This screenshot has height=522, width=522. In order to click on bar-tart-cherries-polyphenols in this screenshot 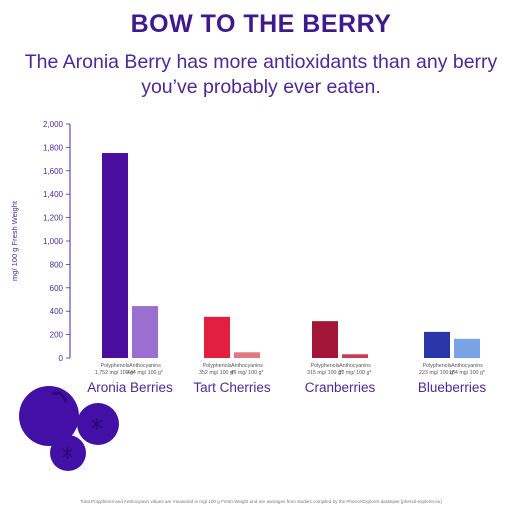, I will do `click(217, 337)`.